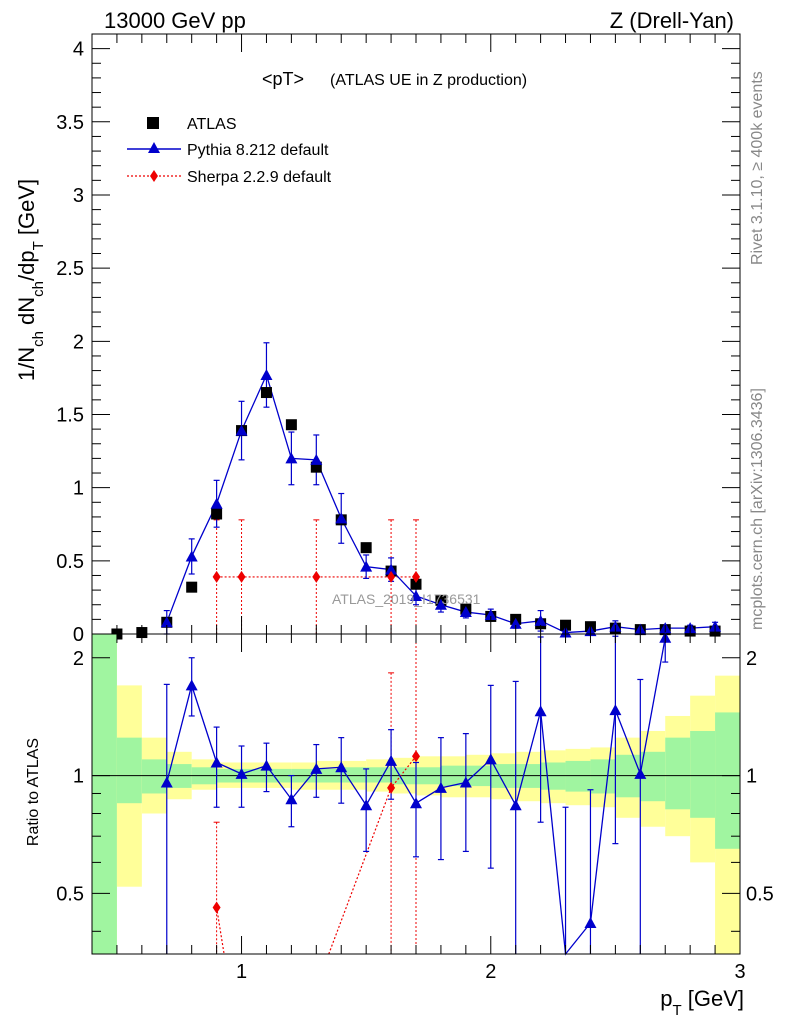 This screenshot has height=1024, width=786. What do you see at coordinates (739, 972) in the screenshot?
I see `ratio-xtick-label: 3` at bounding box center [739, 972].